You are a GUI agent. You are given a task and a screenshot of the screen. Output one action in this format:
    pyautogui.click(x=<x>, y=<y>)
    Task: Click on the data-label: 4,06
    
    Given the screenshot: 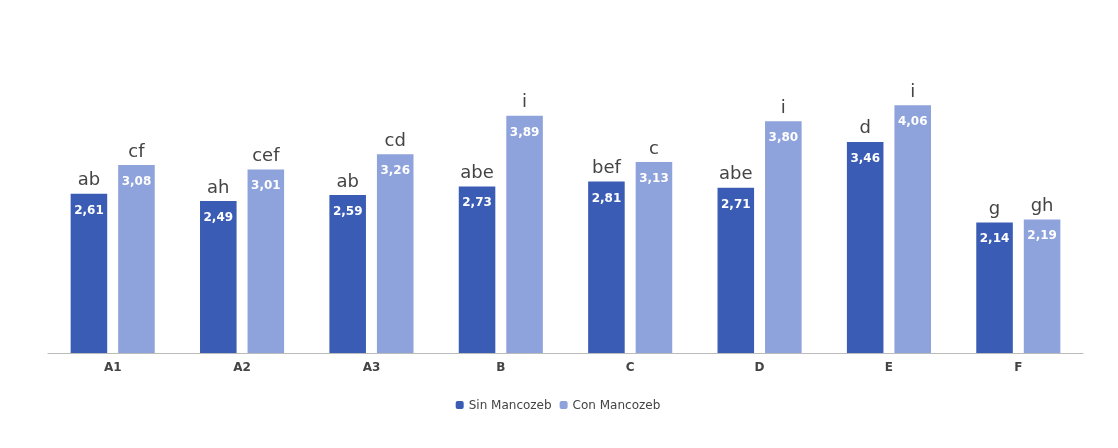 What is the action you would take?
    pyautogui.click(x=912, y=121)
    